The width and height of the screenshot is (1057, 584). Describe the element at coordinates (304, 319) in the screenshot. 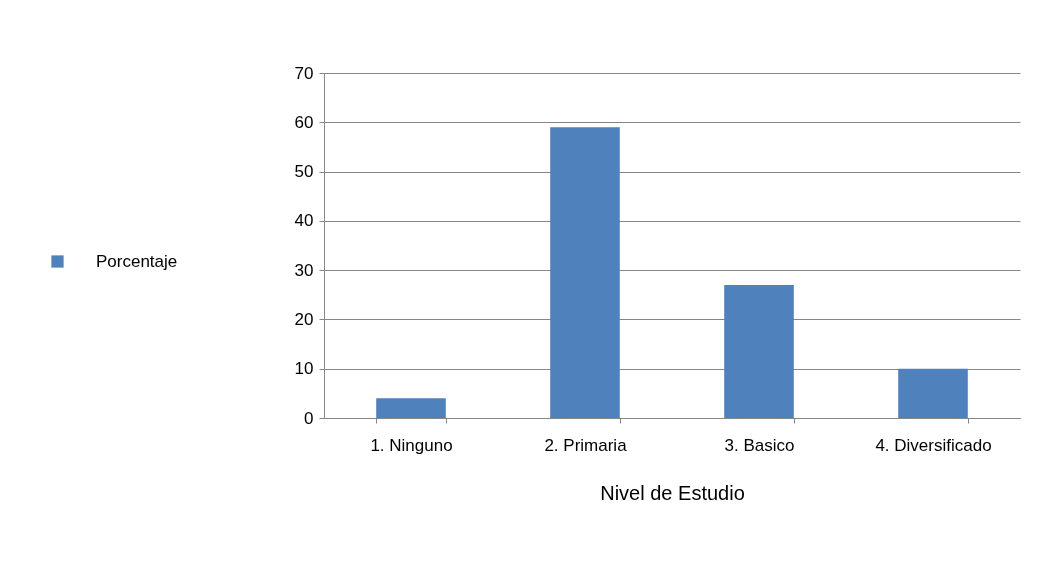

I see `y-tick-label: 20` at that location.